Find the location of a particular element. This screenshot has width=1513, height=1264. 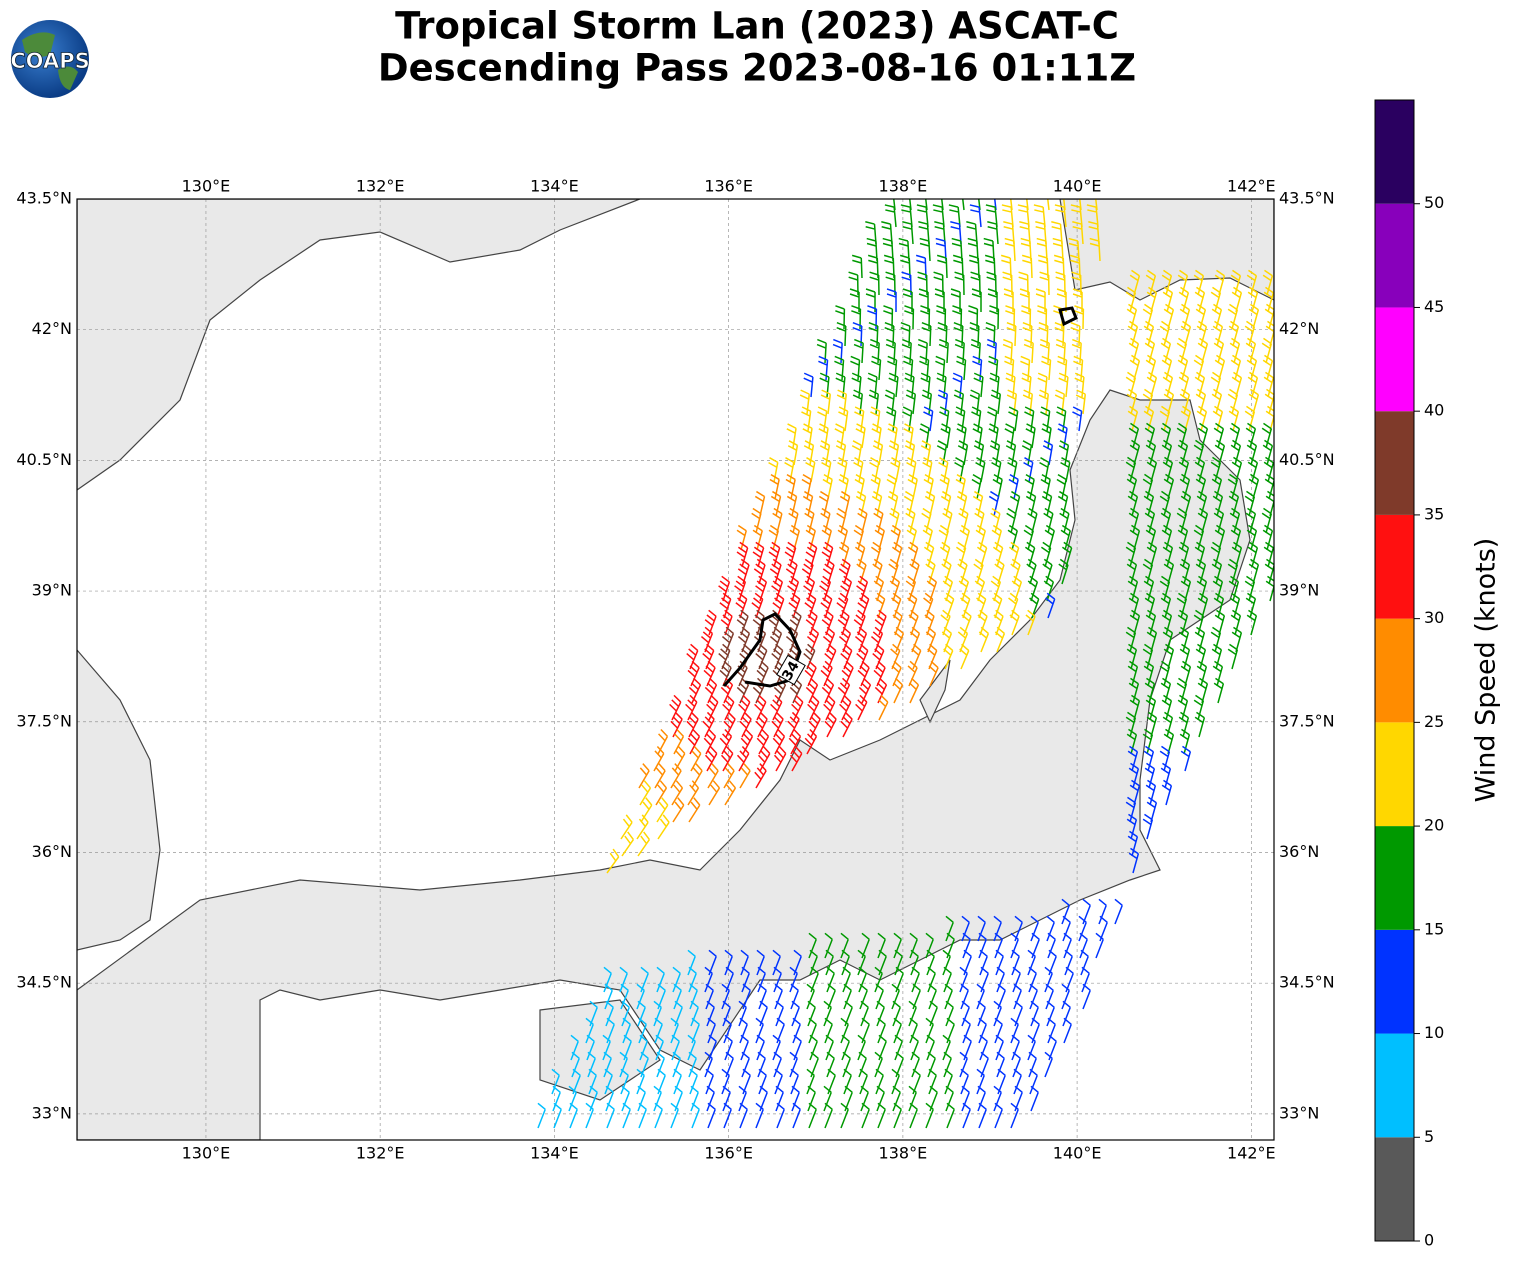

colorbar-tick-label: 15 is located at coordinates (1434, 928).